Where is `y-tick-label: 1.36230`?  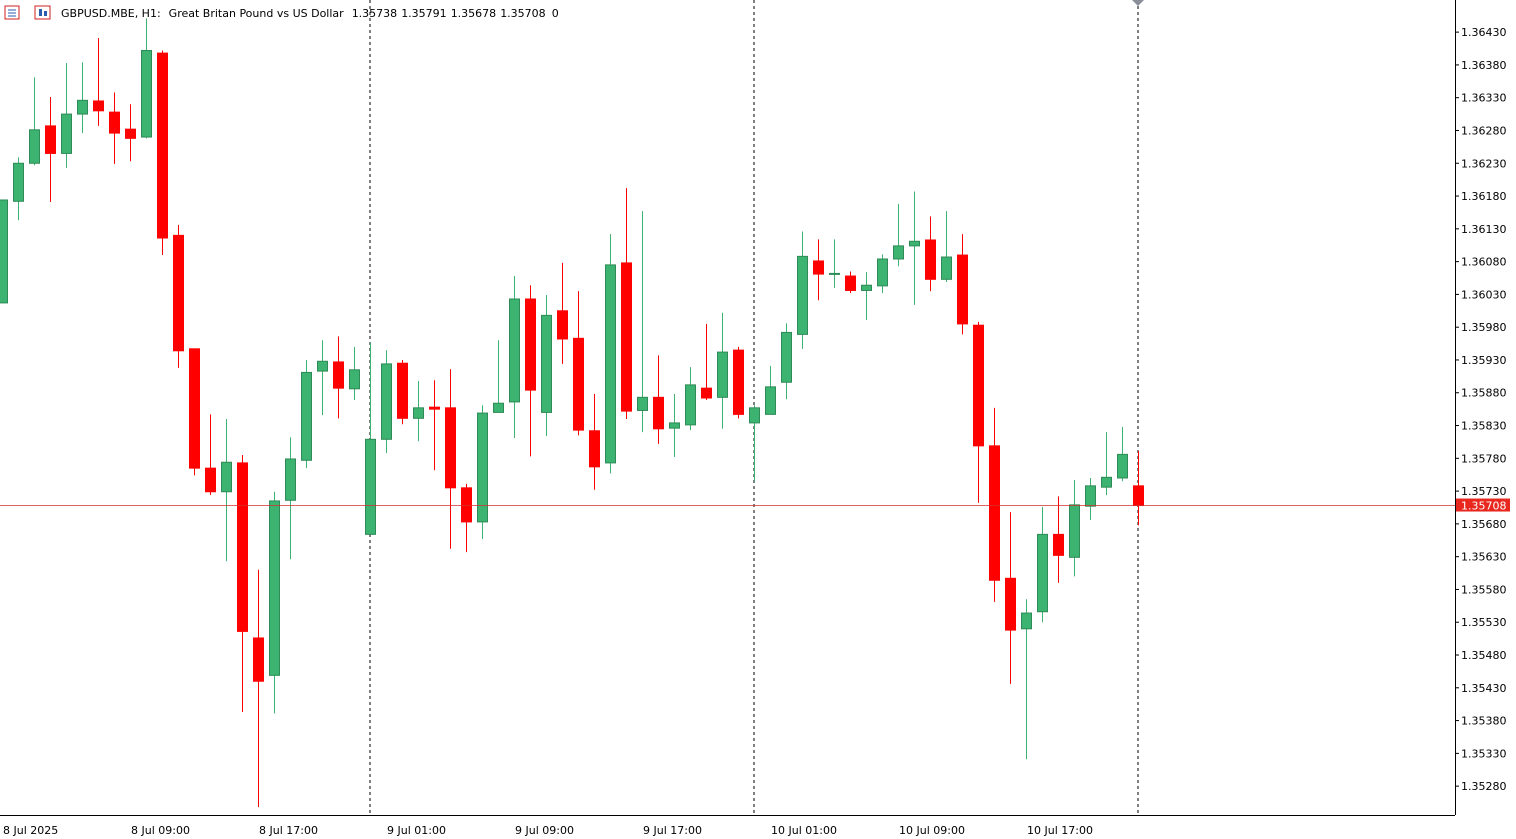
y-tick-label: 1.36230 is located at coordinates (1484, 163).